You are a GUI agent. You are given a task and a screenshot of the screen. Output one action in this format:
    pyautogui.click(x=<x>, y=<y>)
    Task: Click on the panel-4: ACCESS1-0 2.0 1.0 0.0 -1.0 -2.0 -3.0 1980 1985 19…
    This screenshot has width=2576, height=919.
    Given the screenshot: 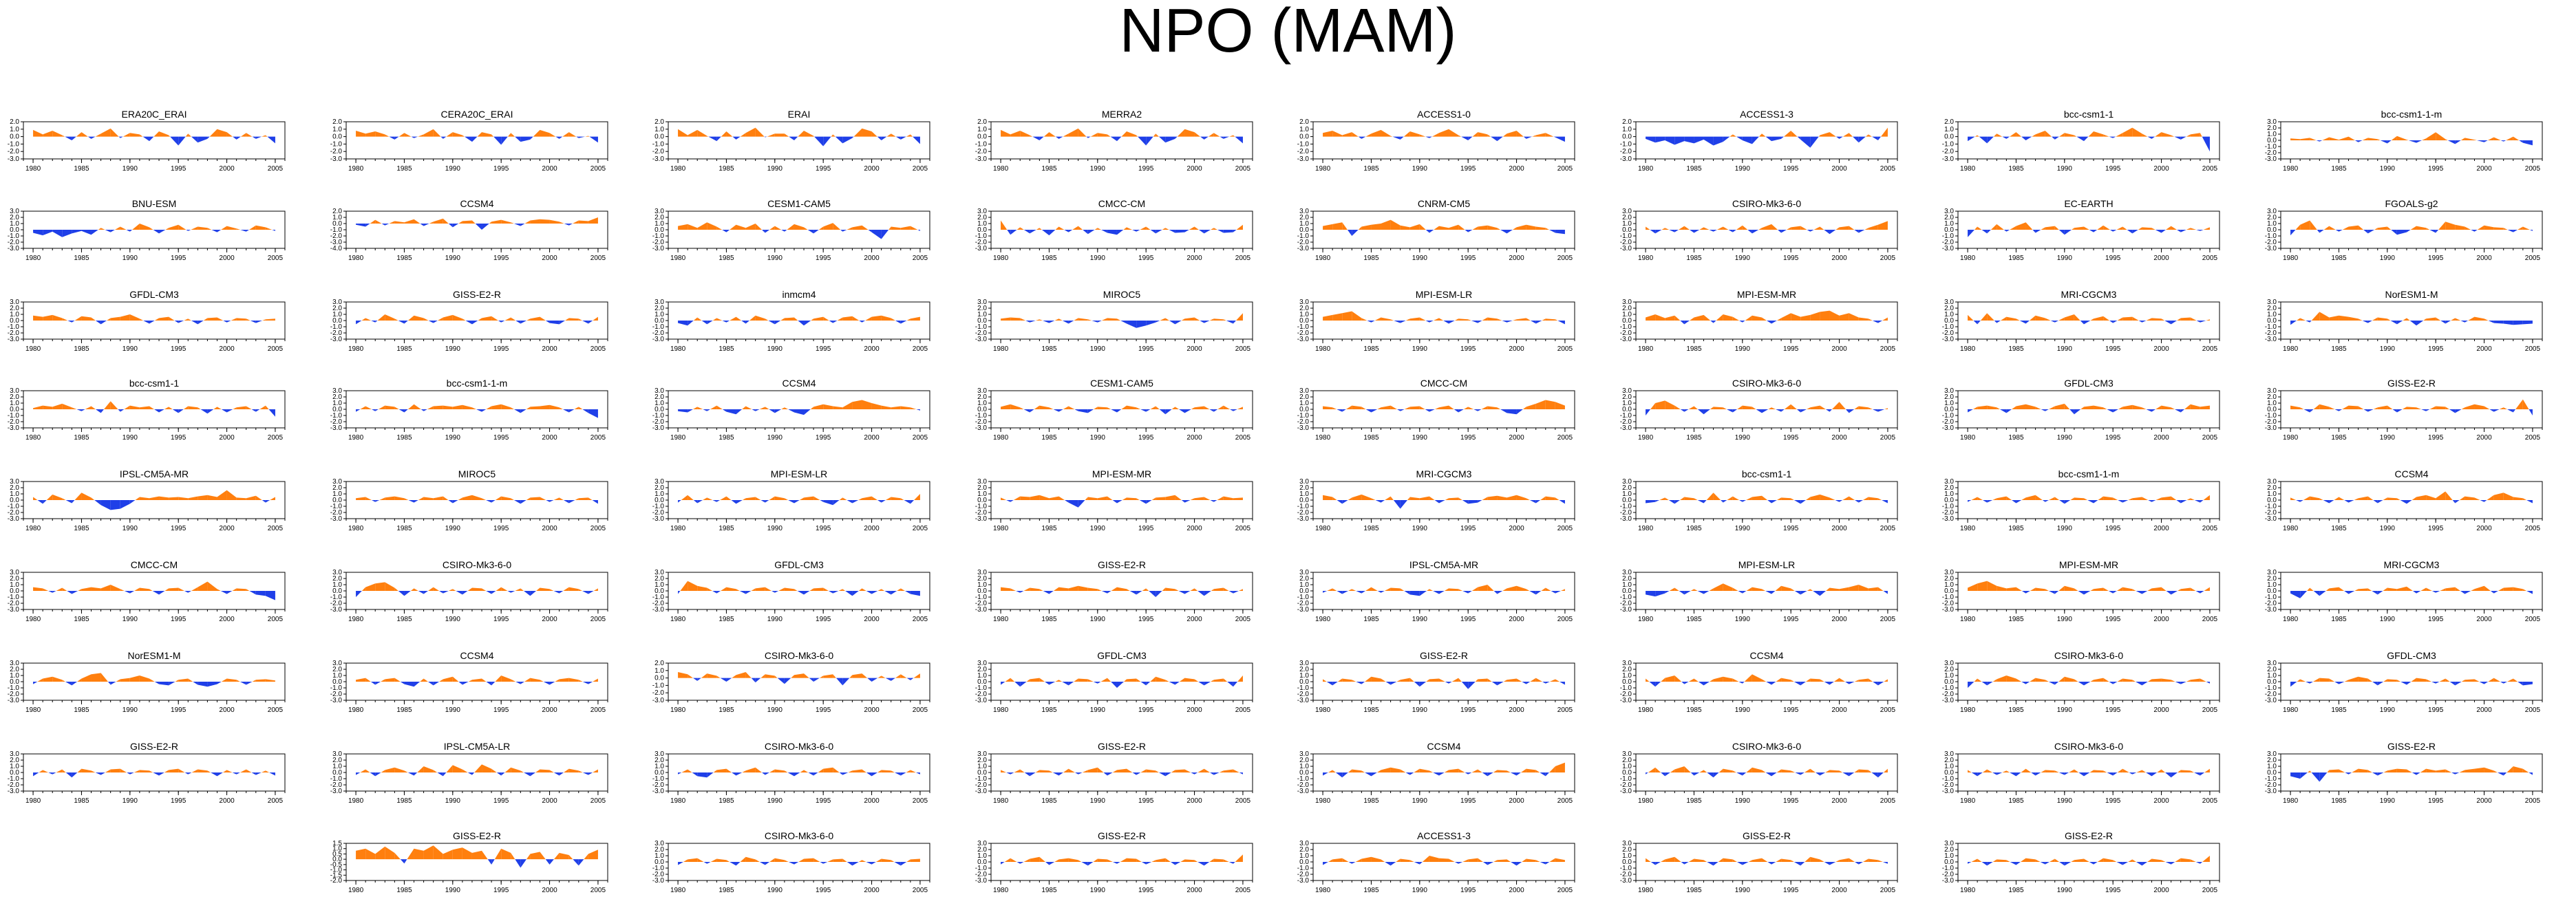 What is the action you would take?
    pyautogui.click(x=1436, y=144)
    